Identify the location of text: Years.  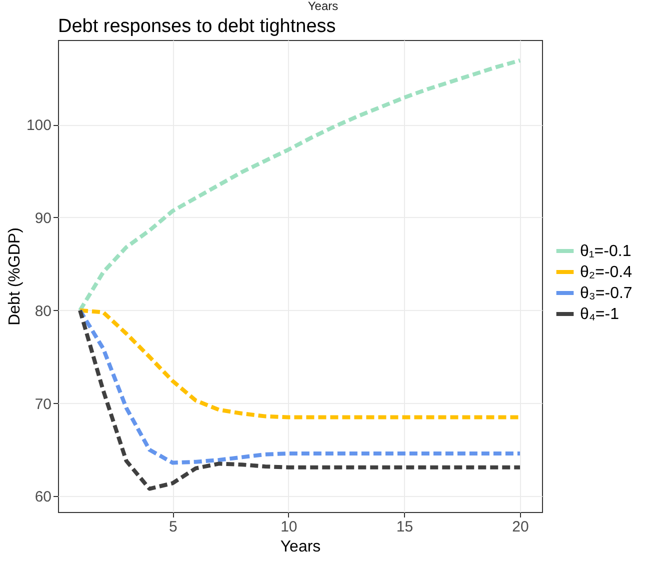
(323, 6).